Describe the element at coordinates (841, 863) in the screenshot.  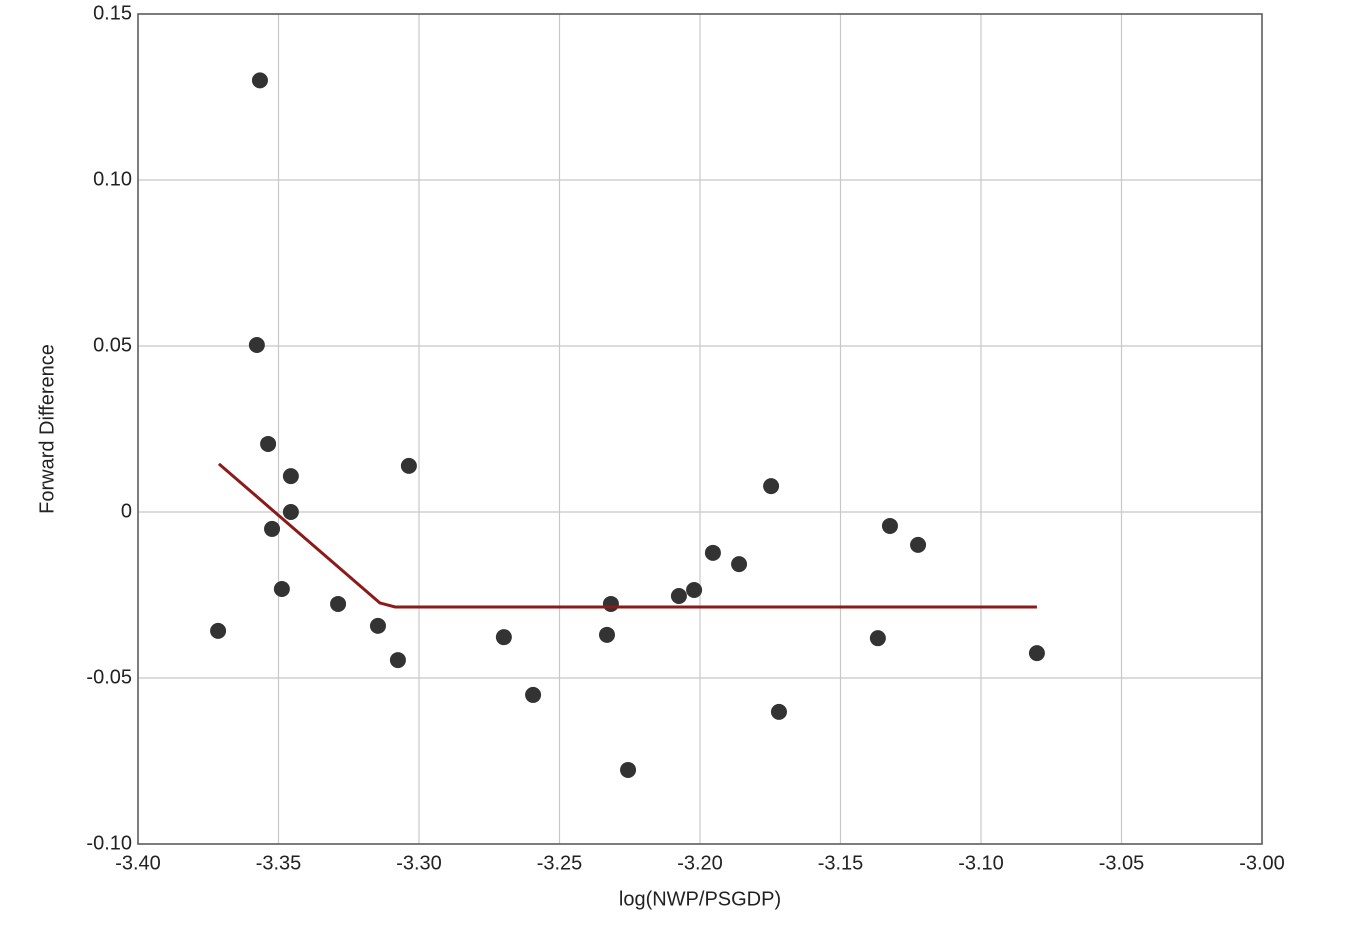
I see `x-tick-label: -3.15` at that location.